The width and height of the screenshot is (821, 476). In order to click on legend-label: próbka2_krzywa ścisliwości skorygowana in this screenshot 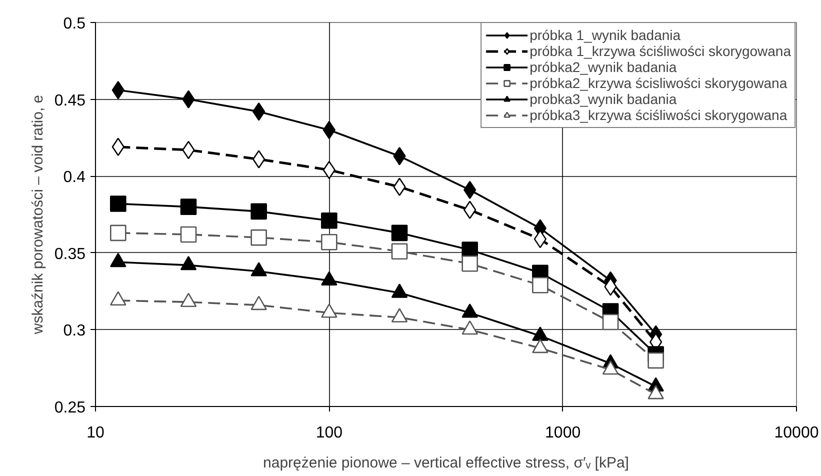, I will do `click(659, 83)`.